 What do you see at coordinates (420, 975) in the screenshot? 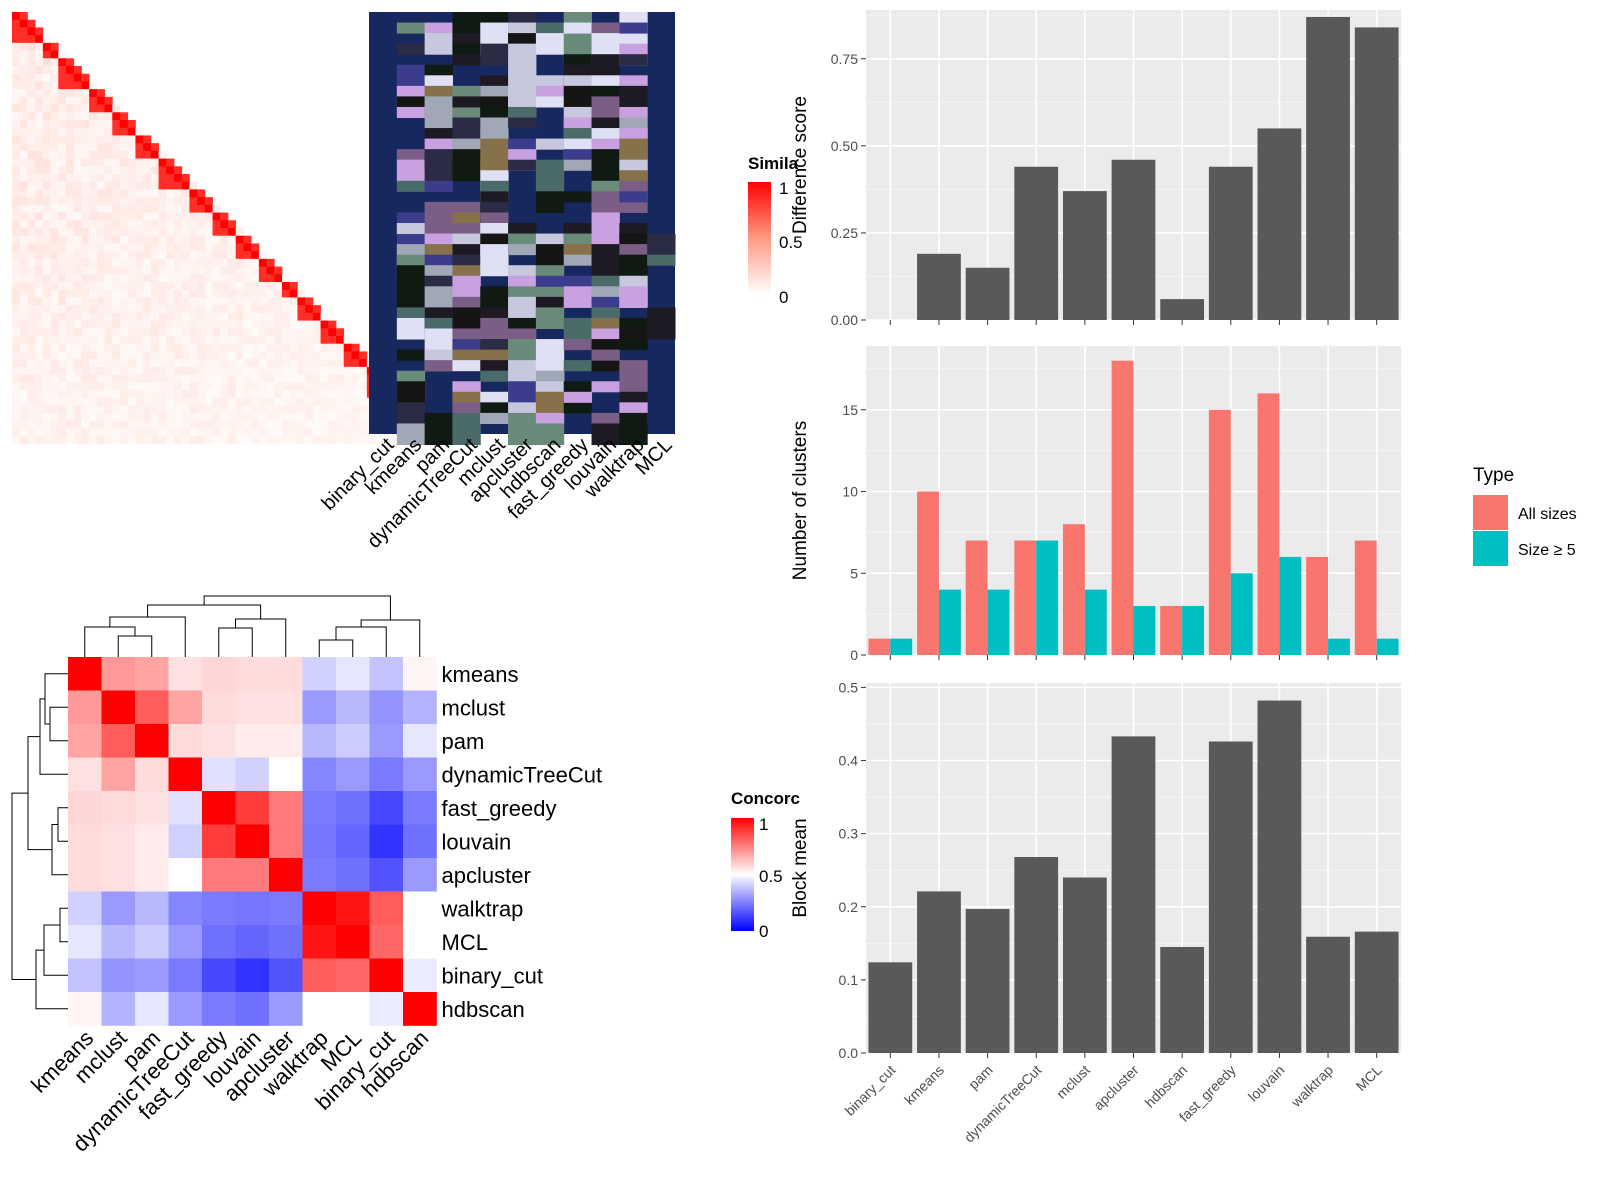
I see `concordance-cell-binary_cut-hdbscan` at bounding box center [420, 975].